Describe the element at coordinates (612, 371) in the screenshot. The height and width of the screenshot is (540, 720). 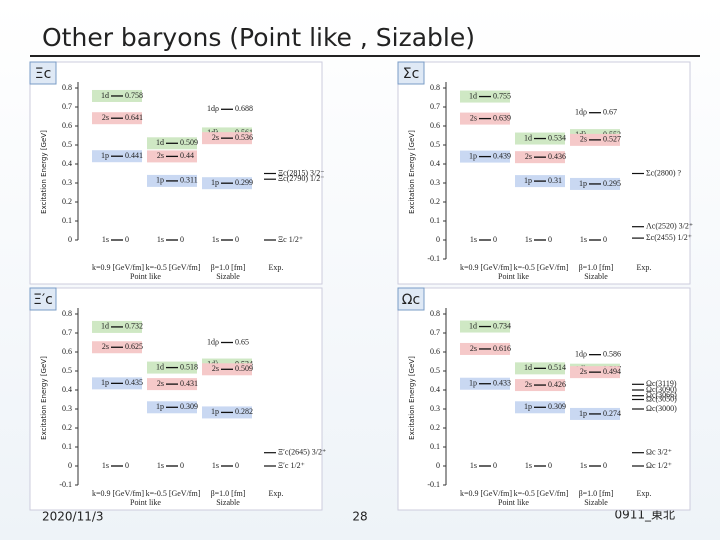
I see `level-value: 0.494` at that location.